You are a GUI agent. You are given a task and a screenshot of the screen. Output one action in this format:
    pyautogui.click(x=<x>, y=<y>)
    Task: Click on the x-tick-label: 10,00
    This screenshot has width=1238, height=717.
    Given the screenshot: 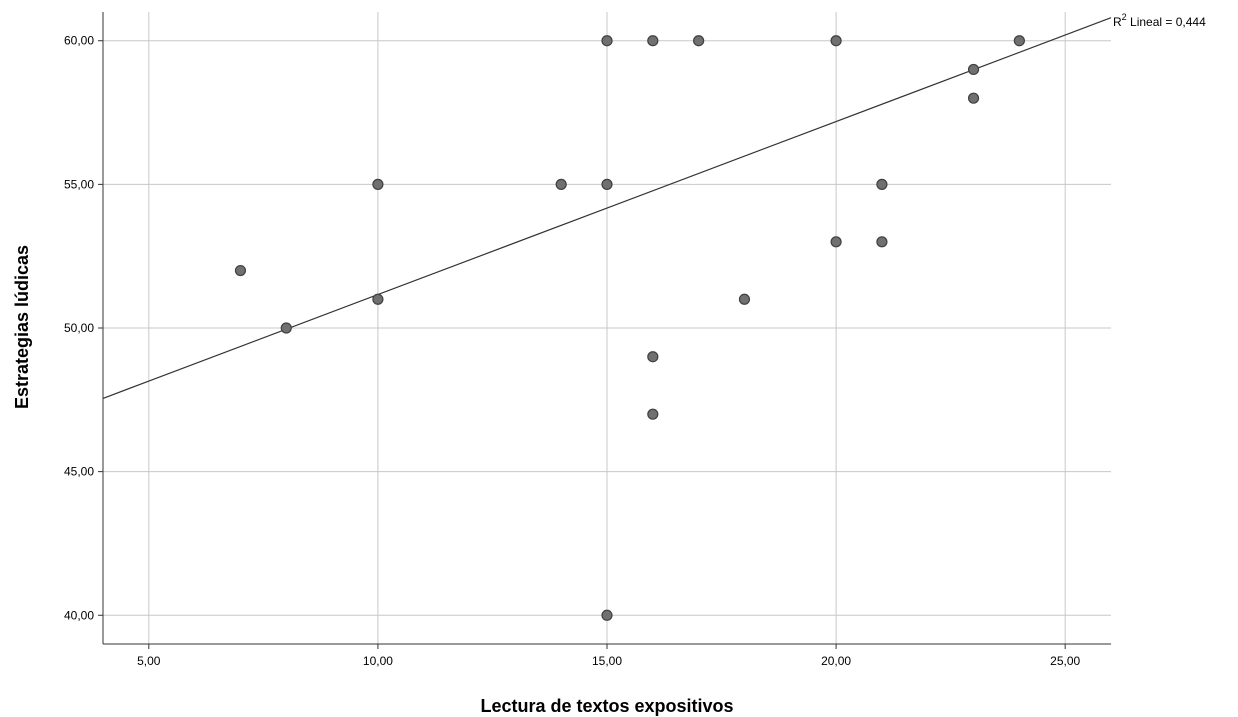 What is the action you would take?
    pyautogui.click(x=378, y=661)
    